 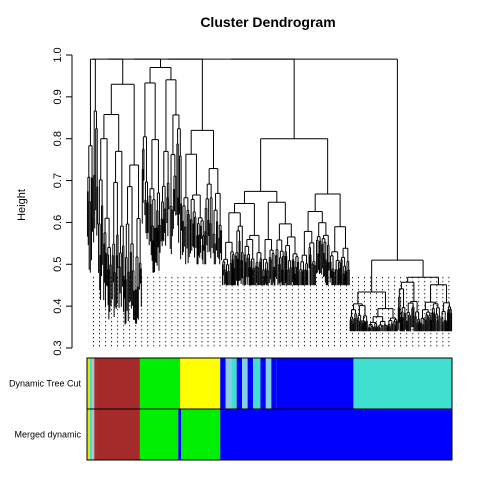 I want to click on y-tick-label: 0.4, so click(x=58, y=305).